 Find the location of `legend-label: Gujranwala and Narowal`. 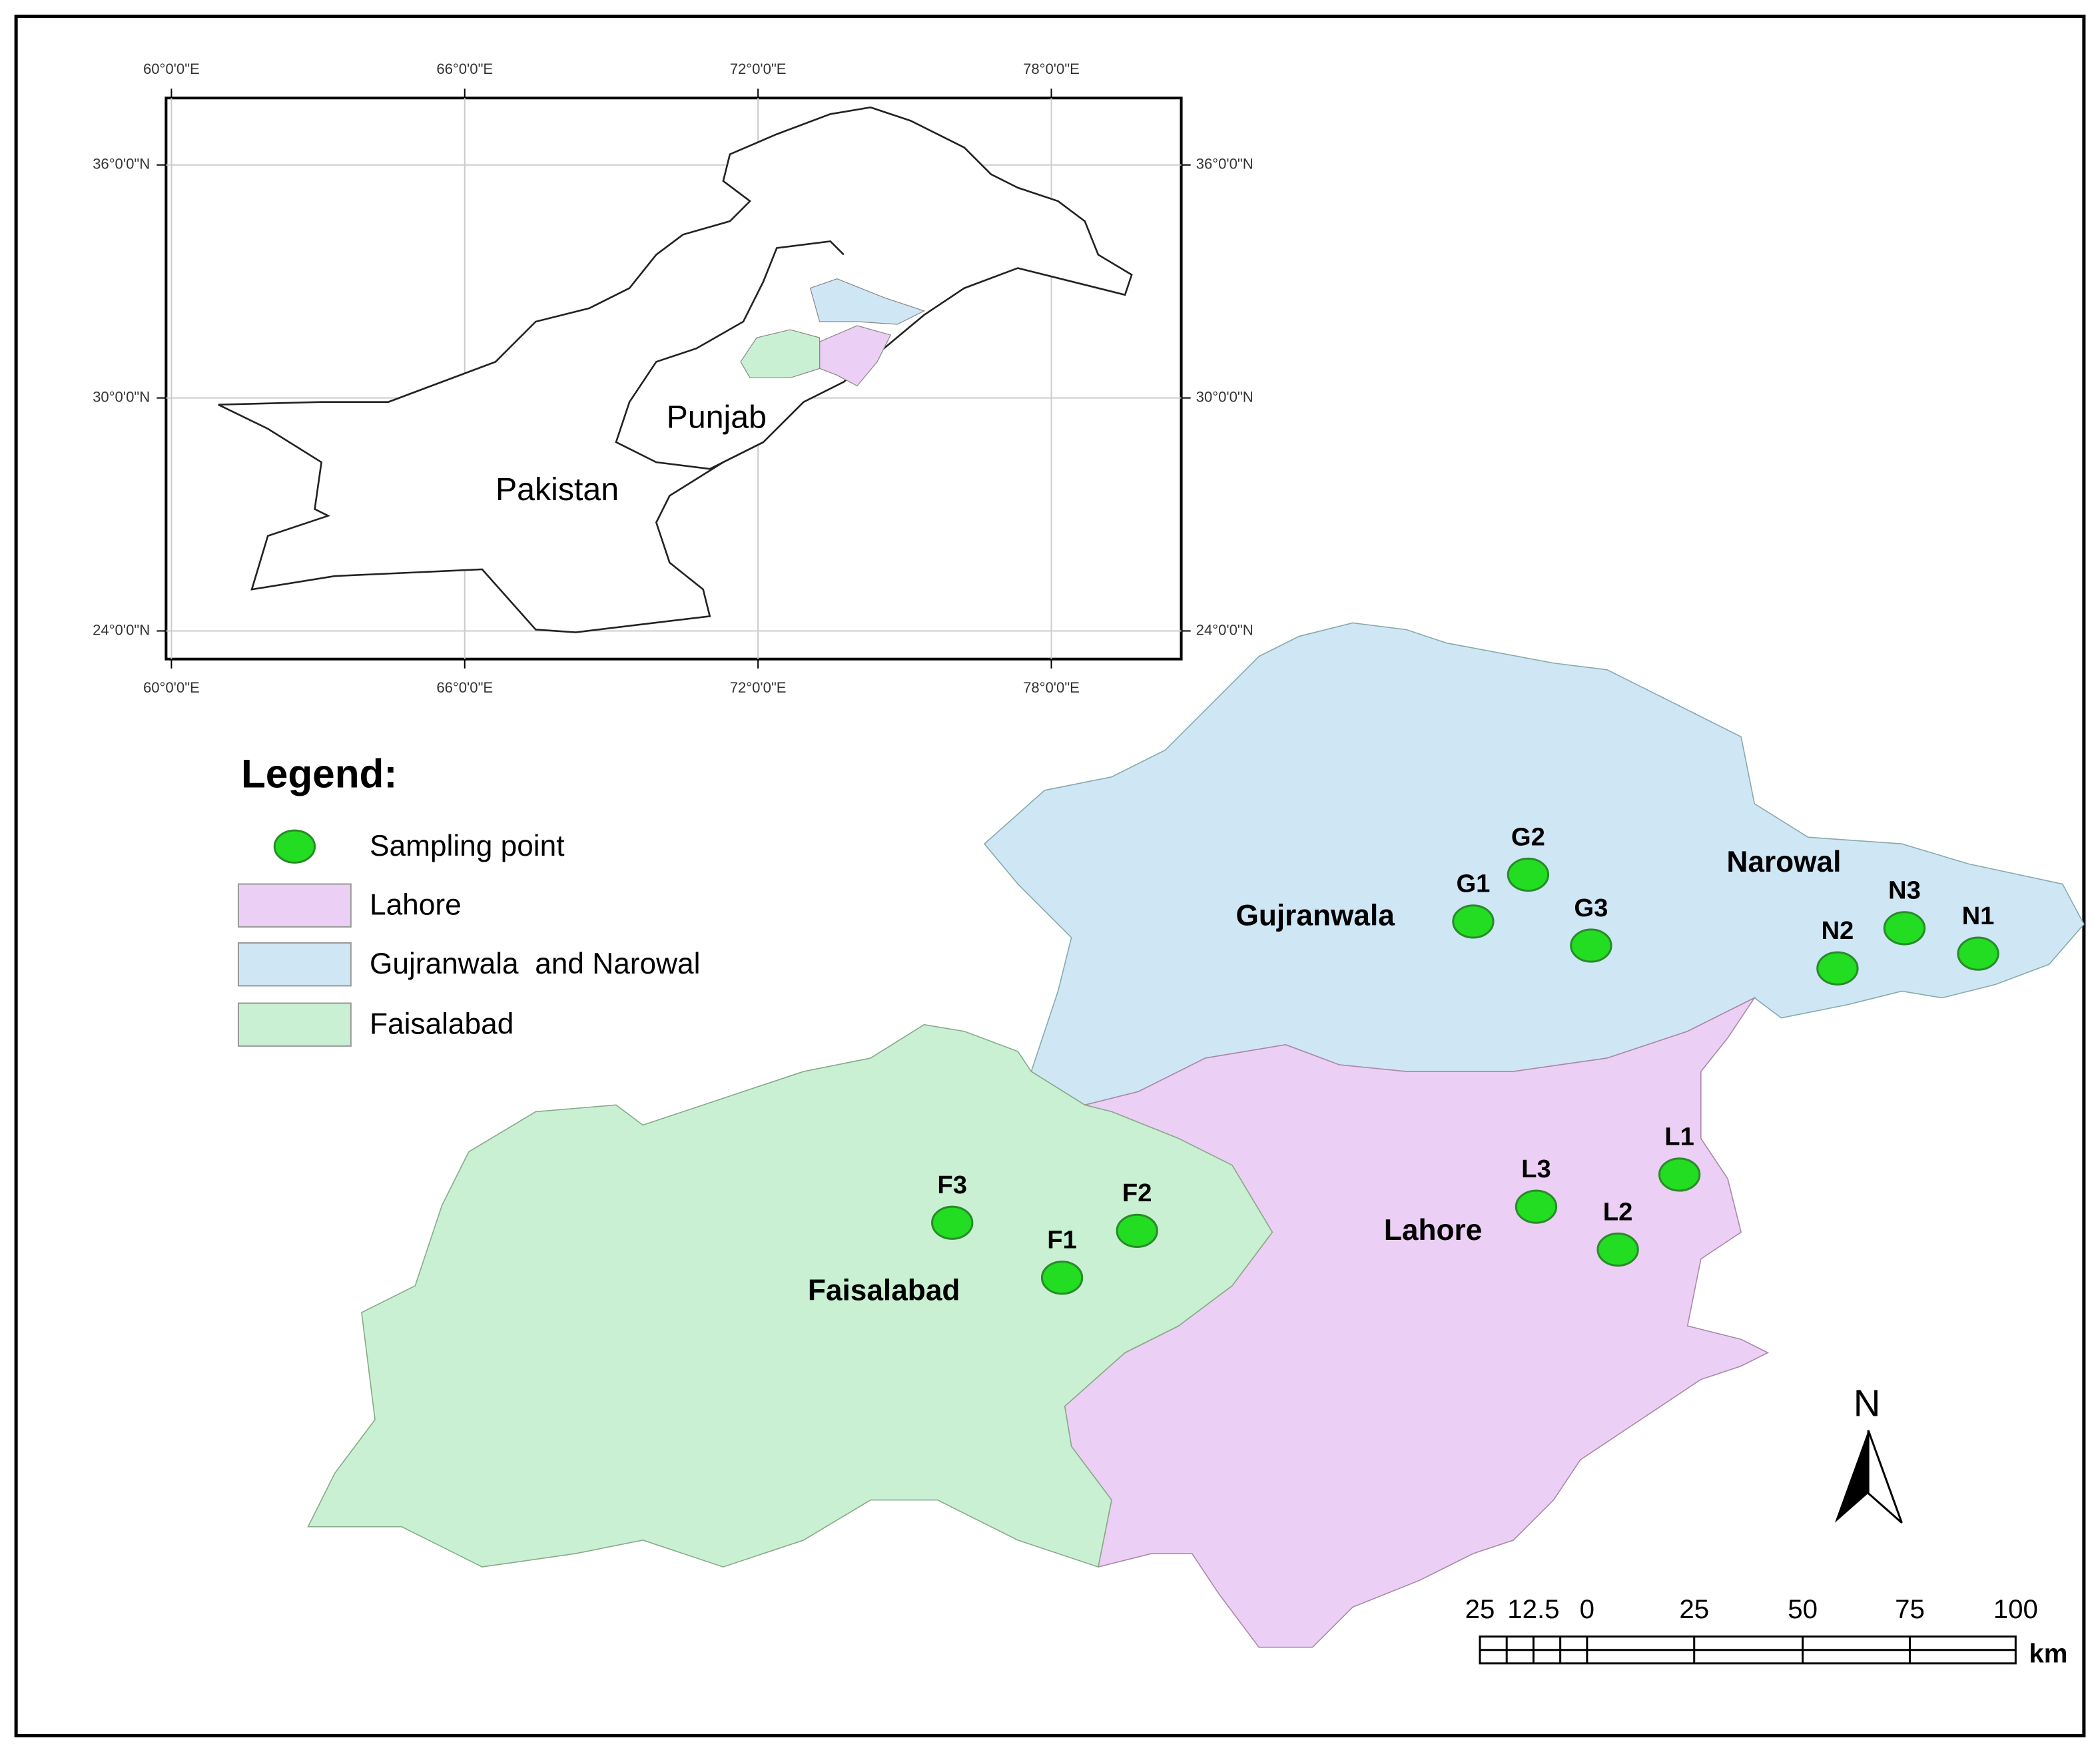

legend-label: Gujranwala and Narowal is located at coordinates (535, 964).